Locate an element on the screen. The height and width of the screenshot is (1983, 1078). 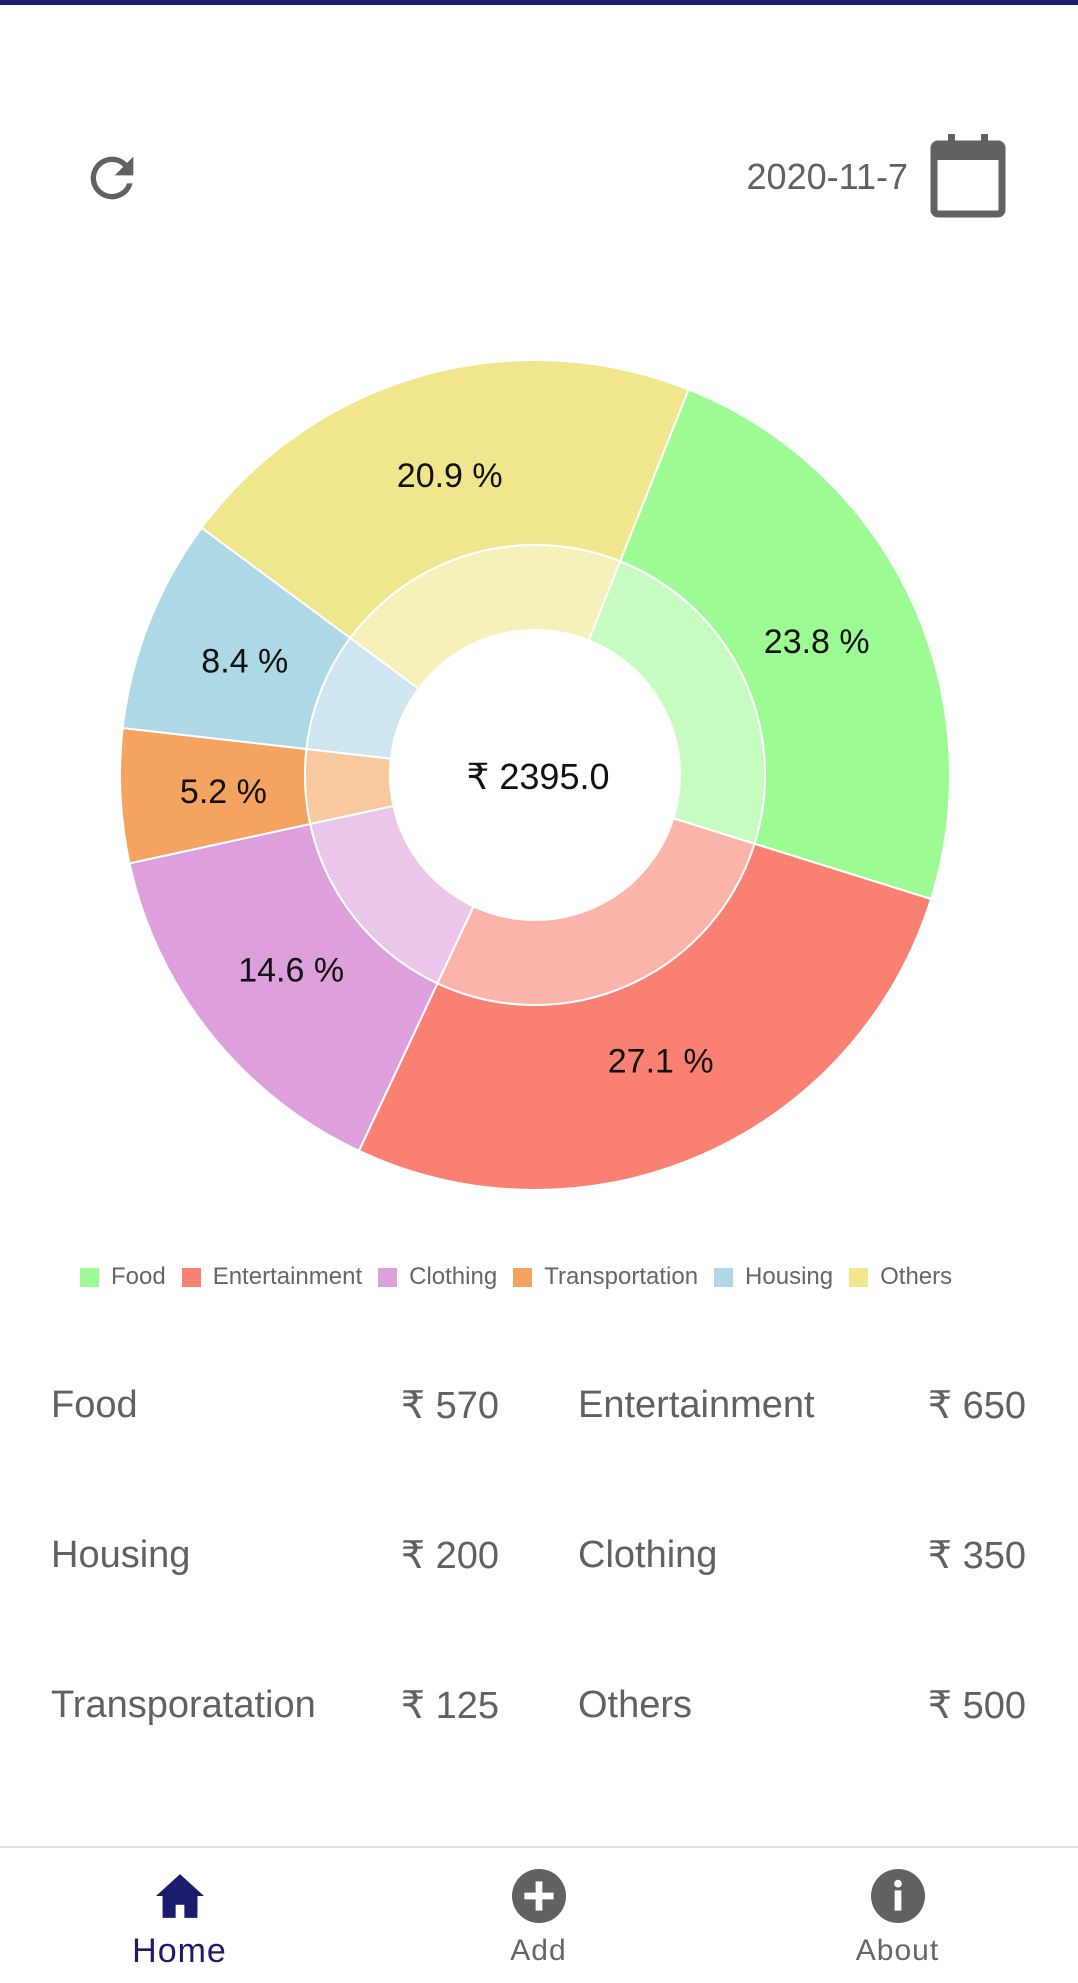
summary-item-entertainment: Entertainment ₹ 650 is located at coordinates (802, 1405).